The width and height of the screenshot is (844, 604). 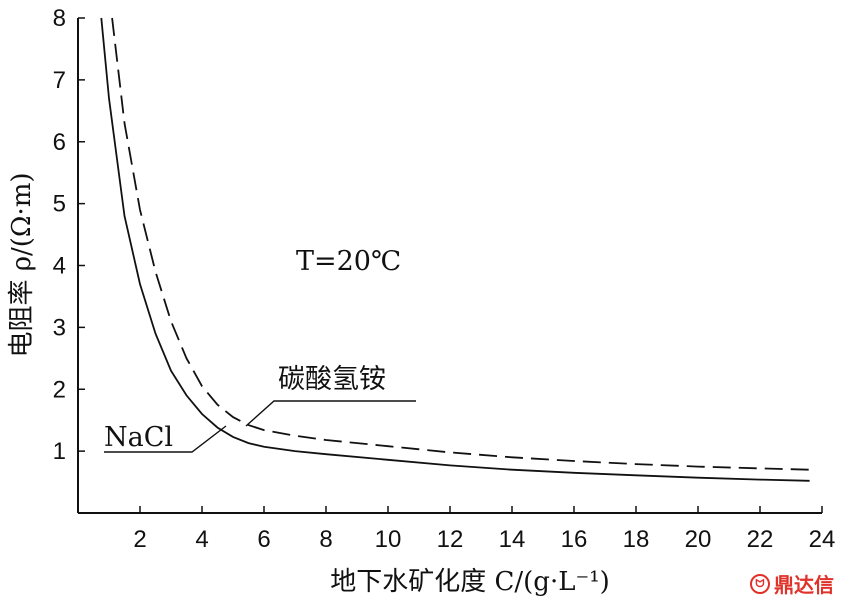 What do you see at coordinates (822, 539) in the screenshot?
I see `x-tick-label: 24` at bounding box center [822, 539].